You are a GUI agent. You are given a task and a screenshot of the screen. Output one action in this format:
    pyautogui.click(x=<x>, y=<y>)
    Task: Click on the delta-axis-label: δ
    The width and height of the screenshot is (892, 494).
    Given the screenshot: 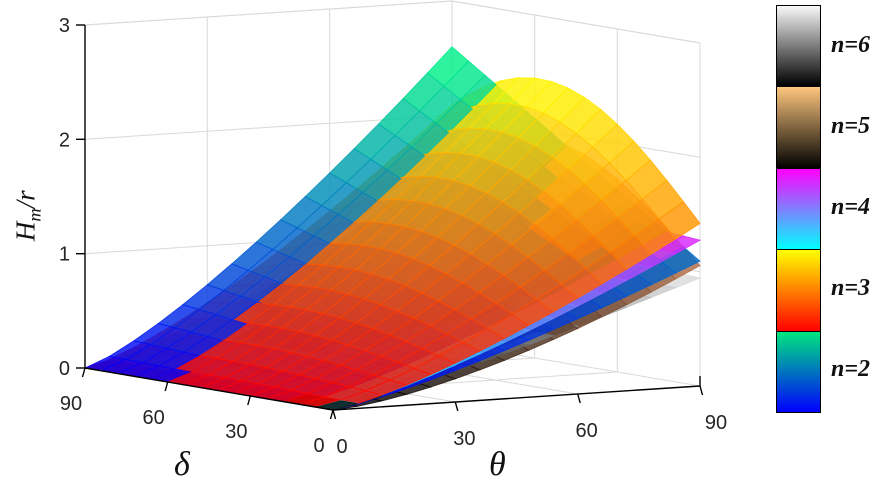 What is the action you would take?
    pyautogui.click(x=182, y=464)
    